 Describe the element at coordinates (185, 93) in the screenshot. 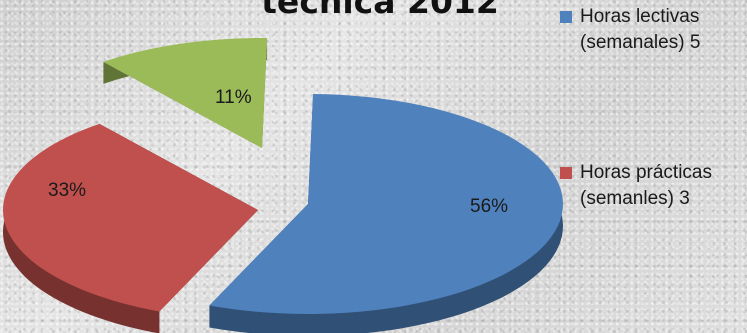

I see `pie-slice-otras` at that location.